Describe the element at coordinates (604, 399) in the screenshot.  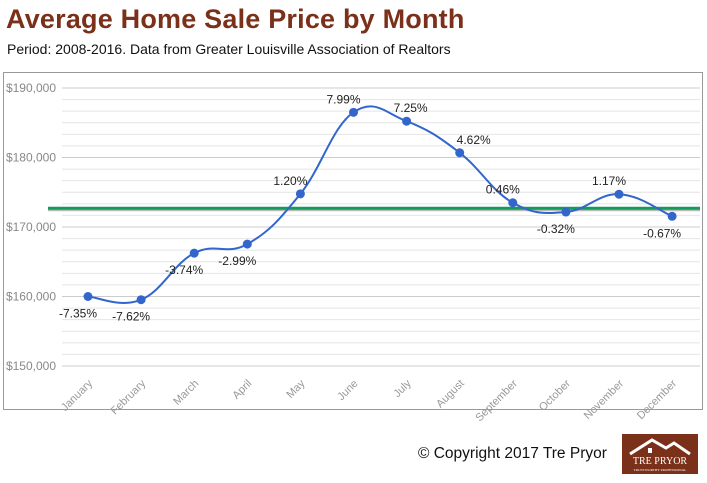
I see `x-tick-label: November` at that location.